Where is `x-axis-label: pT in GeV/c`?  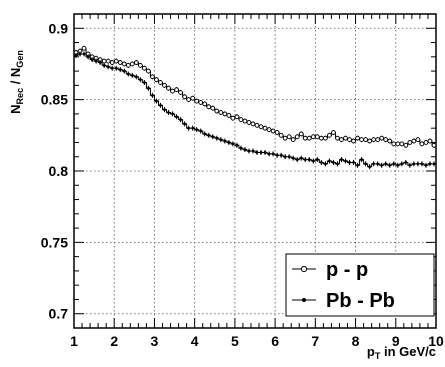 x-axis-label: pT in GeV/c is located at coordinates (401, 352).